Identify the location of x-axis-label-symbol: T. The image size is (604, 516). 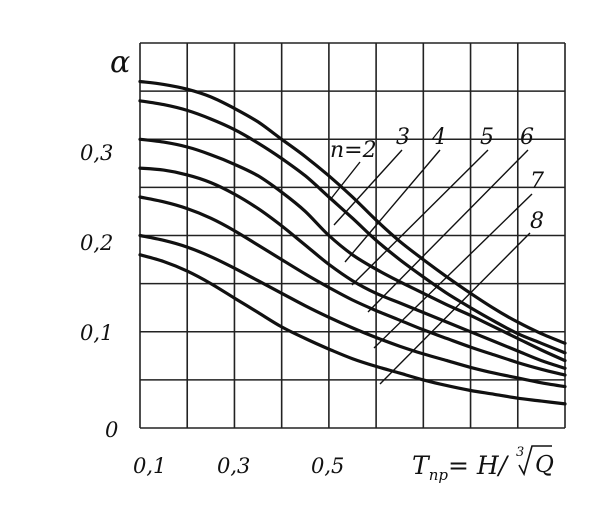
(421, 465).